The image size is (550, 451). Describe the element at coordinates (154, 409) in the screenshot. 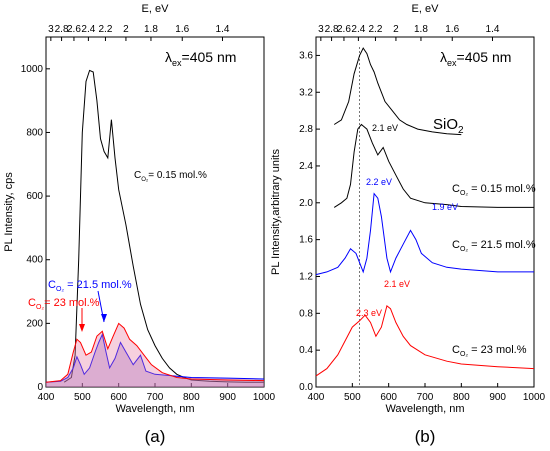

I see `panel-a-x-axis-title: Wavelength, nm` at that location.